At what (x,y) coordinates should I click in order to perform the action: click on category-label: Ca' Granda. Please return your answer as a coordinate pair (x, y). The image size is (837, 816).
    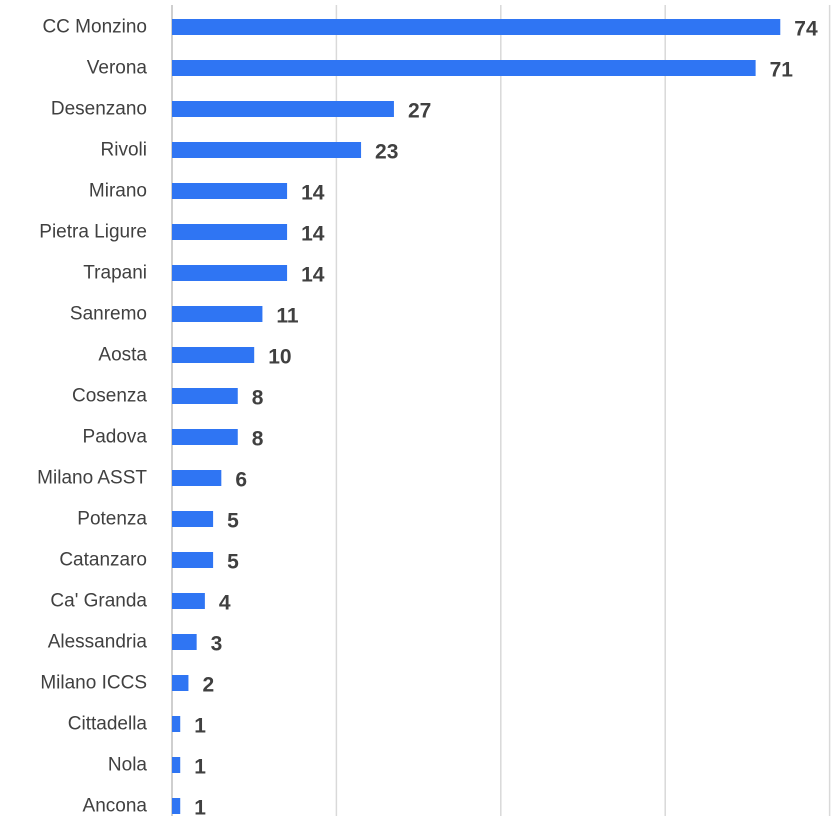
    Looking at the image, I should click on (98, 601).